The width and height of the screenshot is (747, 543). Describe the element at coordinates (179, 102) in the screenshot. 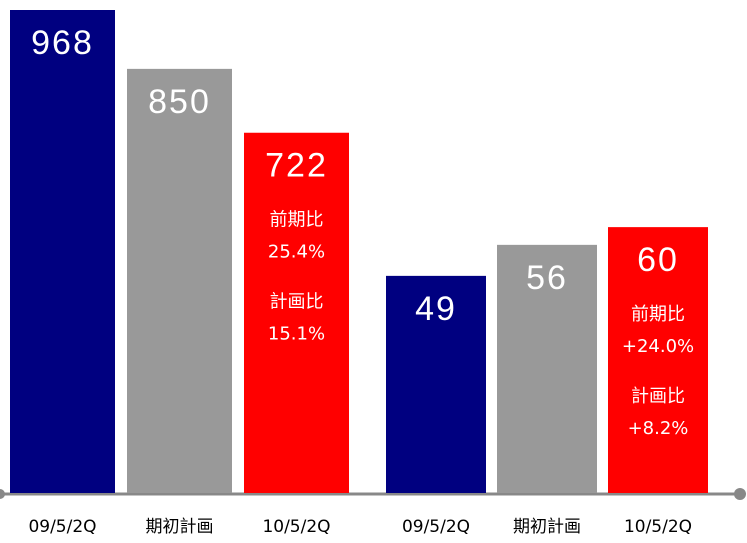

I see `value-label: 850` at that location.